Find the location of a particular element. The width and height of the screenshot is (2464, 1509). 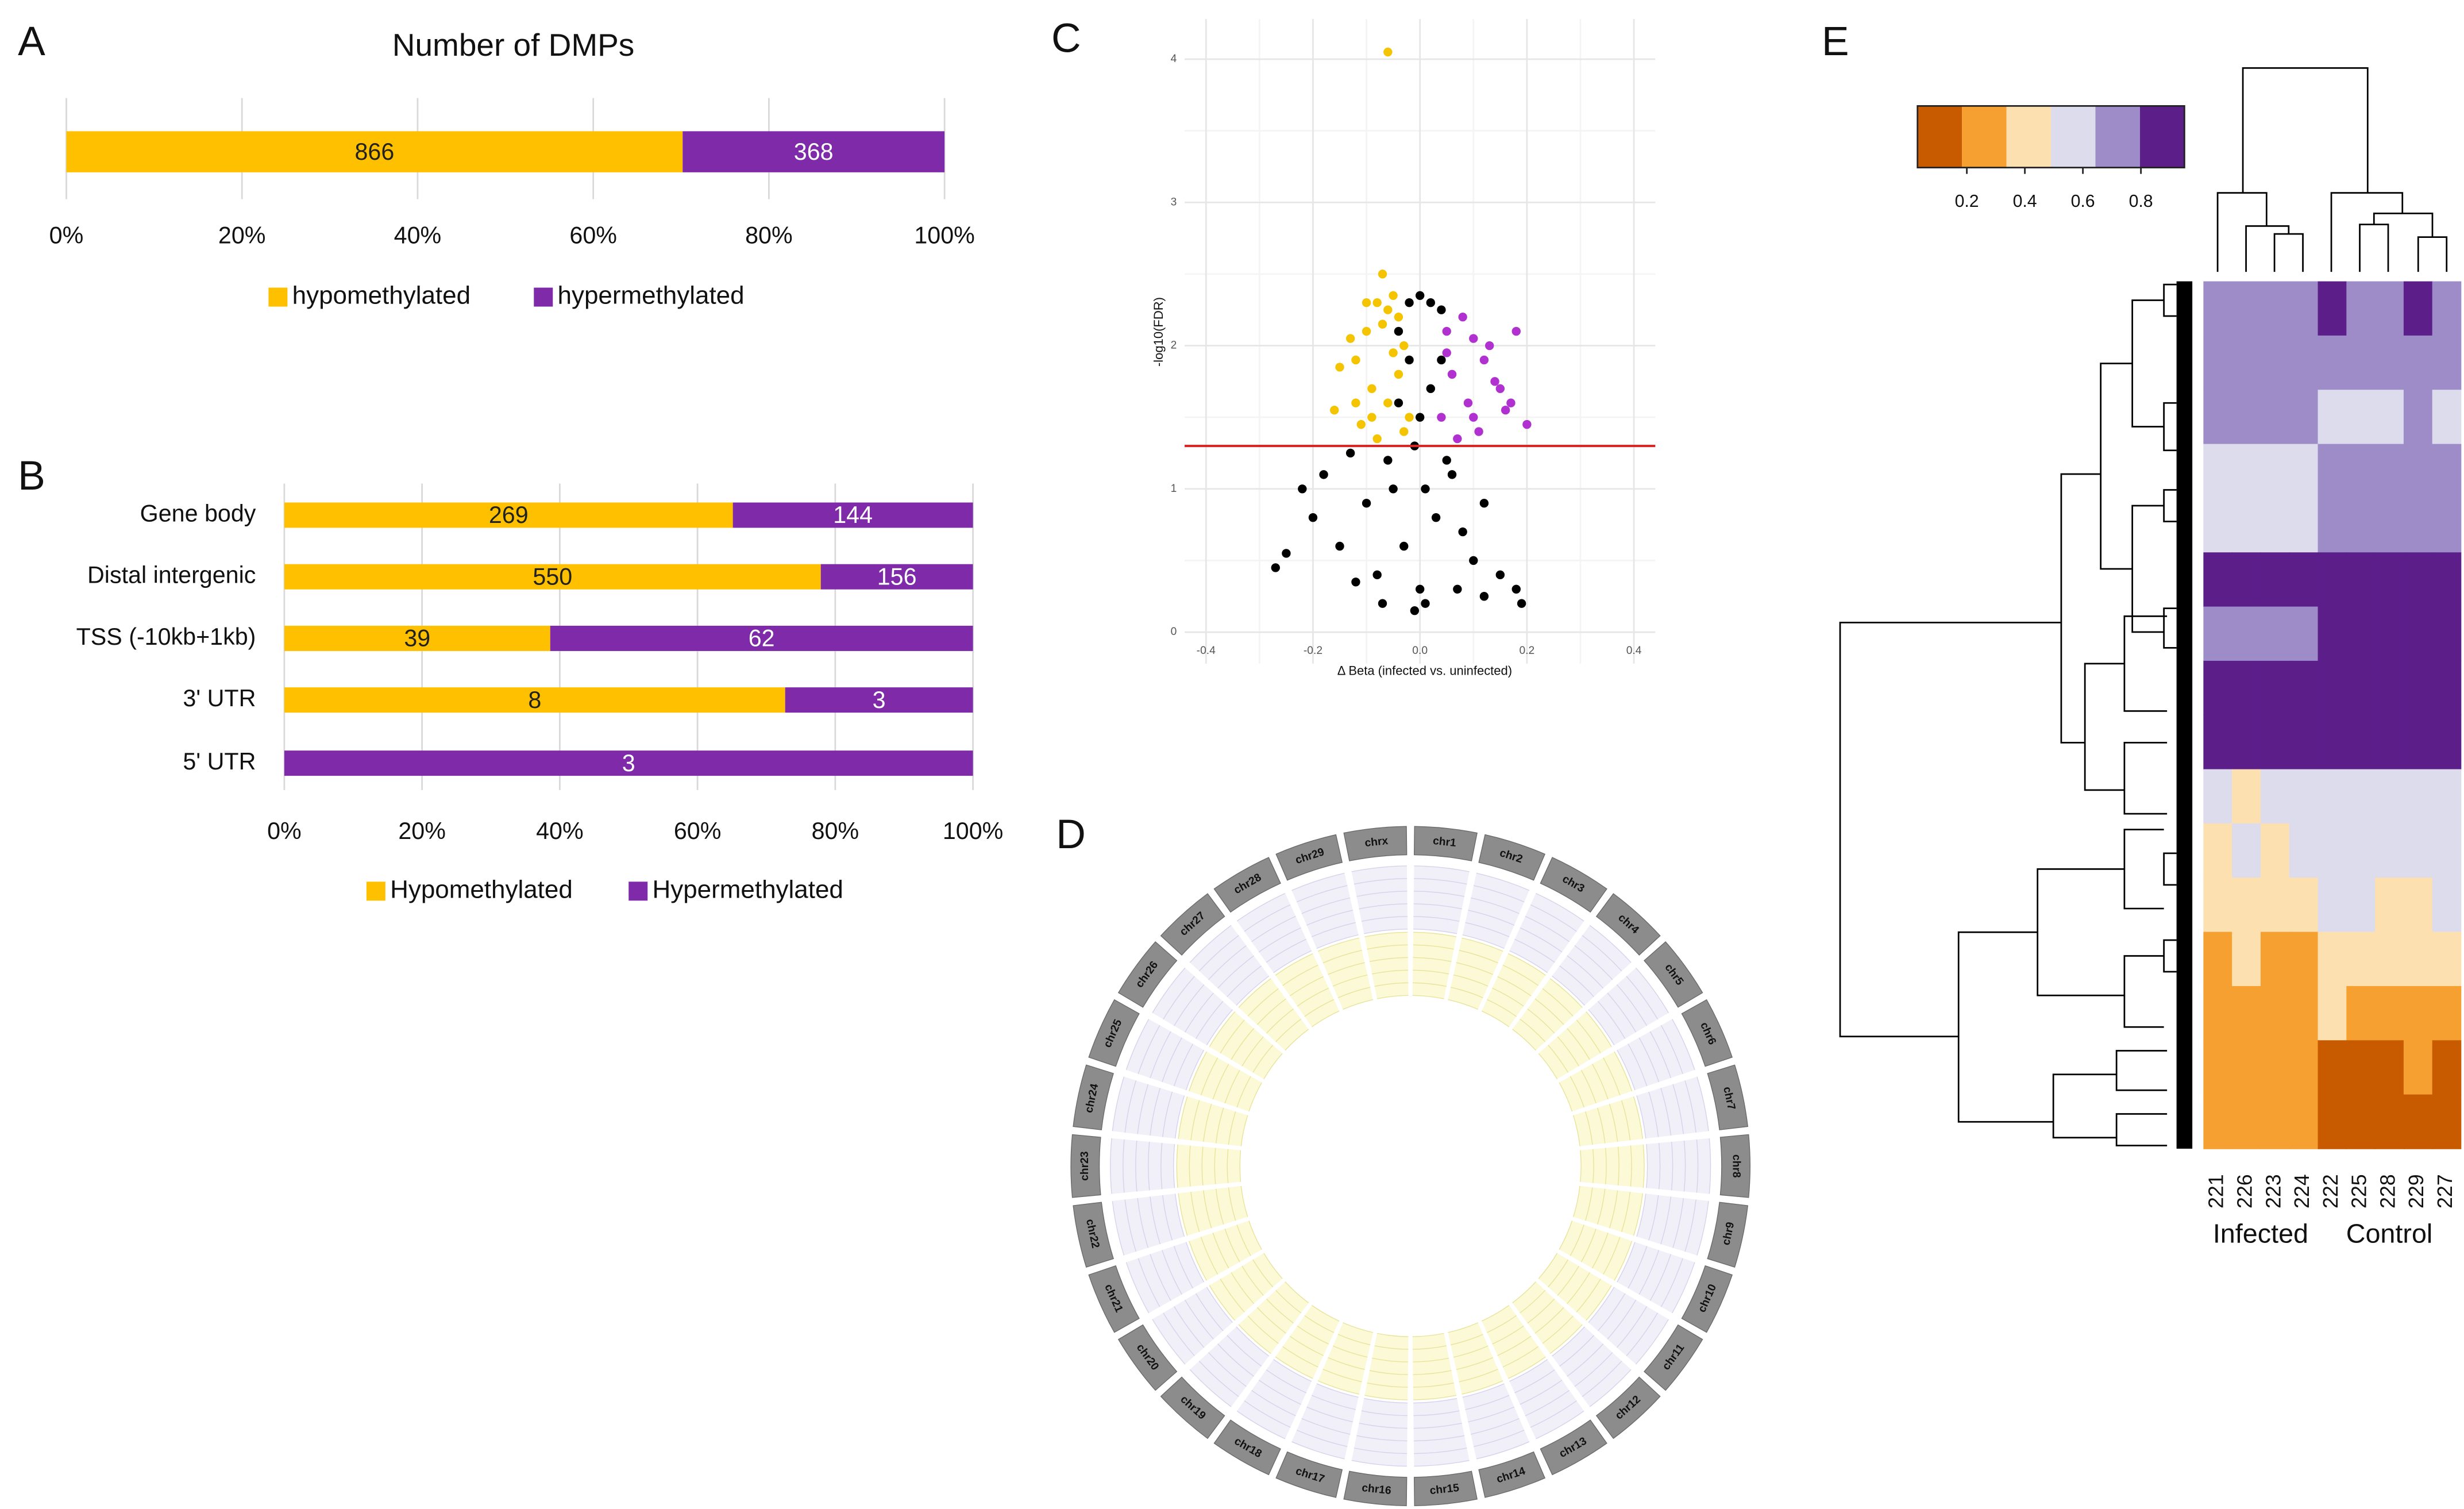

ideogram is located at coordinates (1707, 1299).